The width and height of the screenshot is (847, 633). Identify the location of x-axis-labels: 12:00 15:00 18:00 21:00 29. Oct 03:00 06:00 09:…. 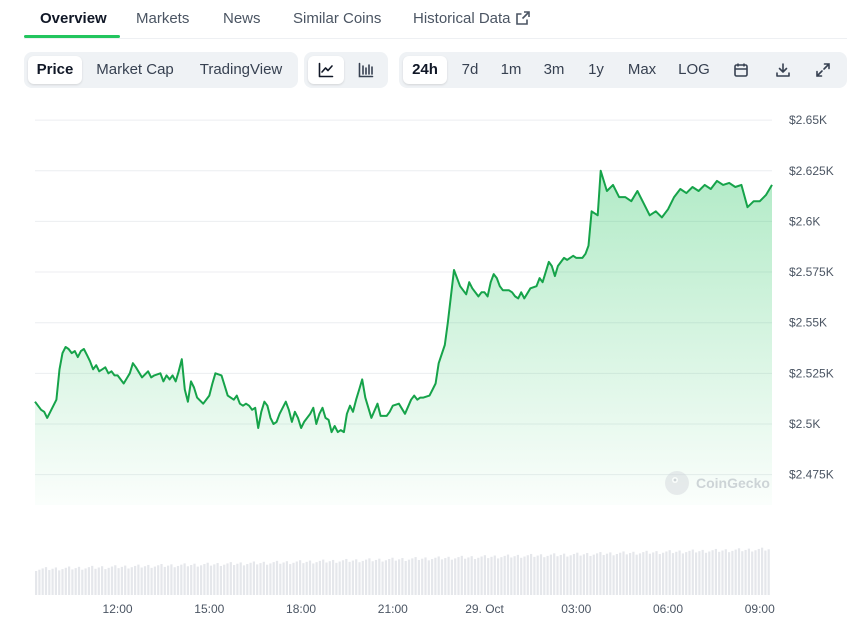
(439, 609).